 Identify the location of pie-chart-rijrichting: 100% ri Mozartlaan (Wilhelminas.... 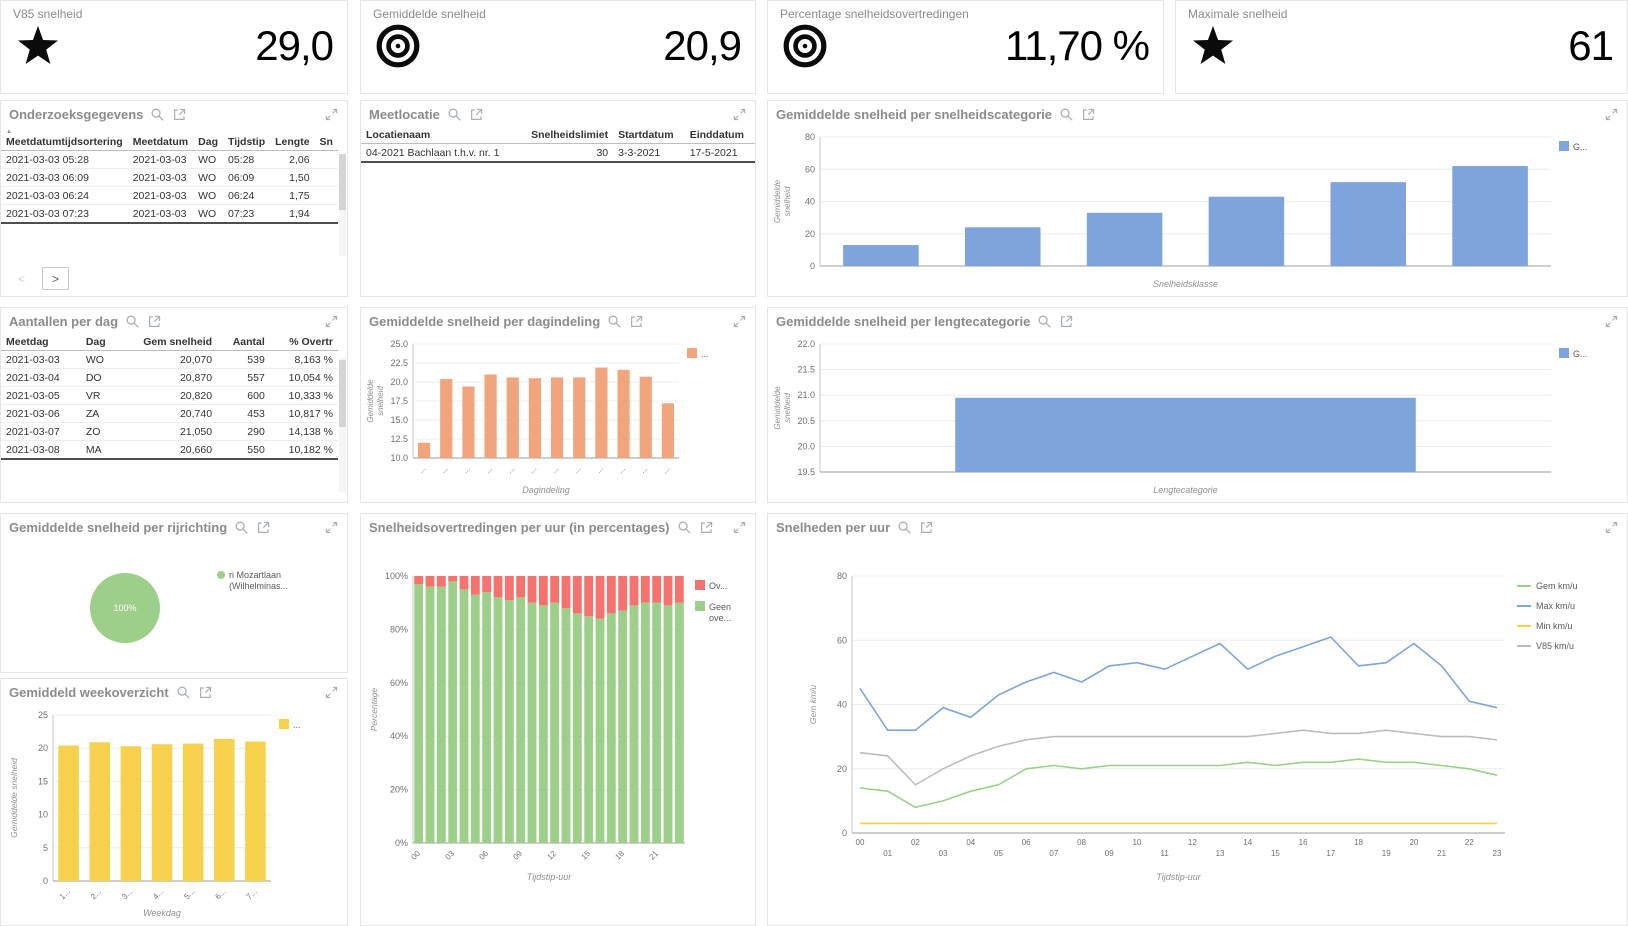
(174, 604).